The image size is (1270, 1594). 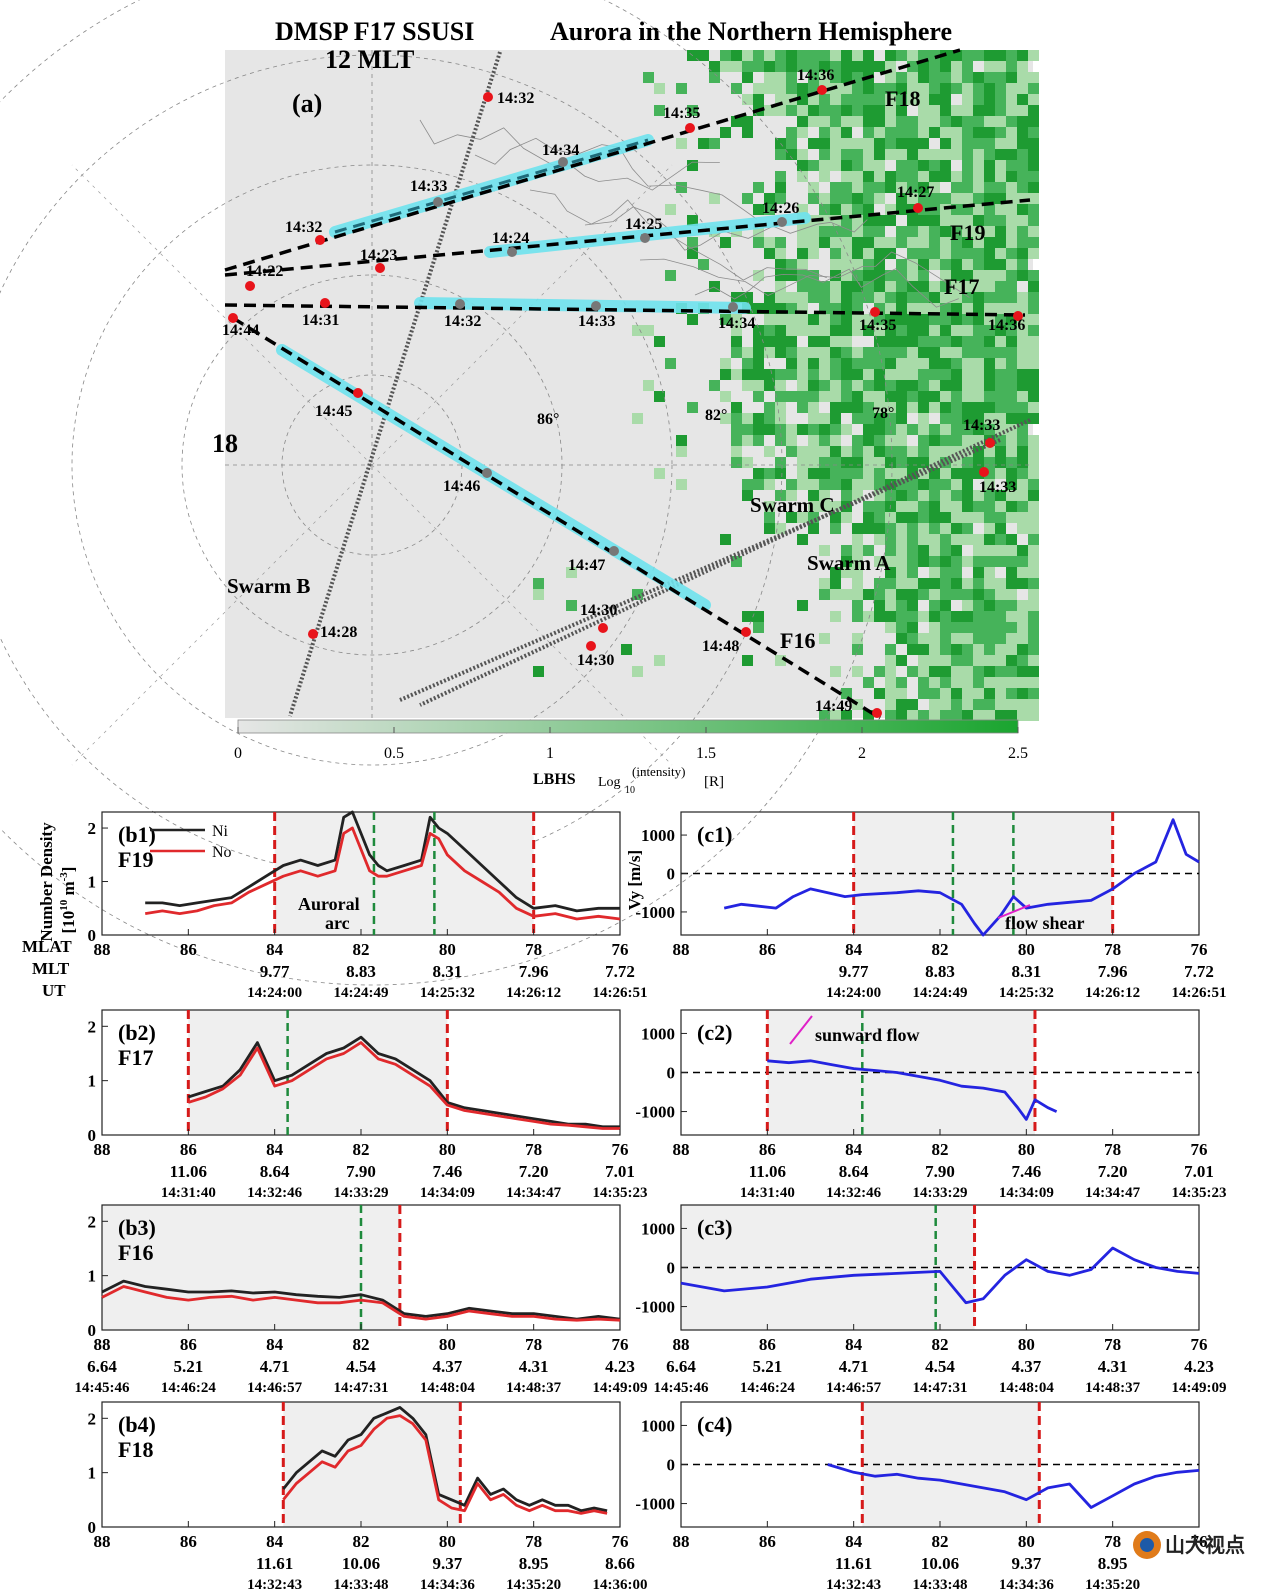 What do you see at coordinates (714, 1424) in the screenshot?
I see `panel-label: (c4)` at bounding box center [714, 1424].